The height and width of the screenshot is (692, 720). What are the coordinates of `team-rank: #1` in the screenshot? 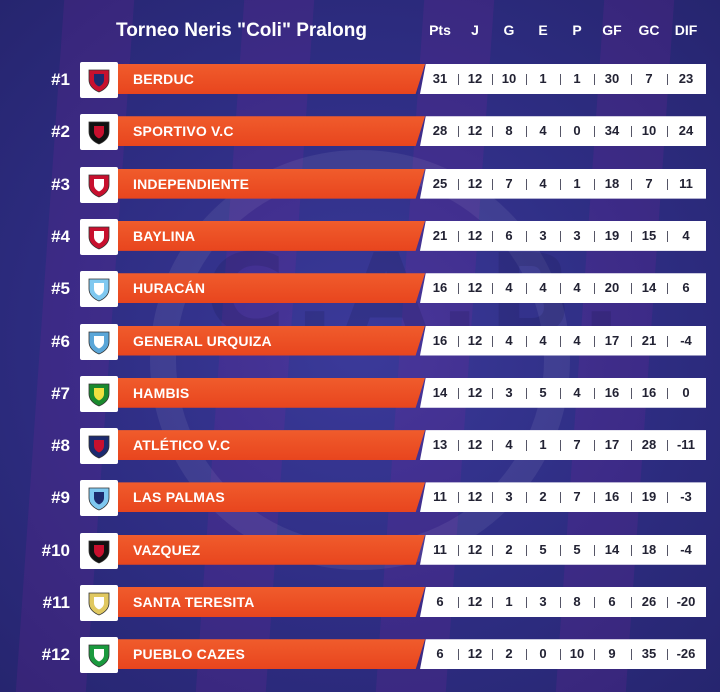 It's located at (60, 79).